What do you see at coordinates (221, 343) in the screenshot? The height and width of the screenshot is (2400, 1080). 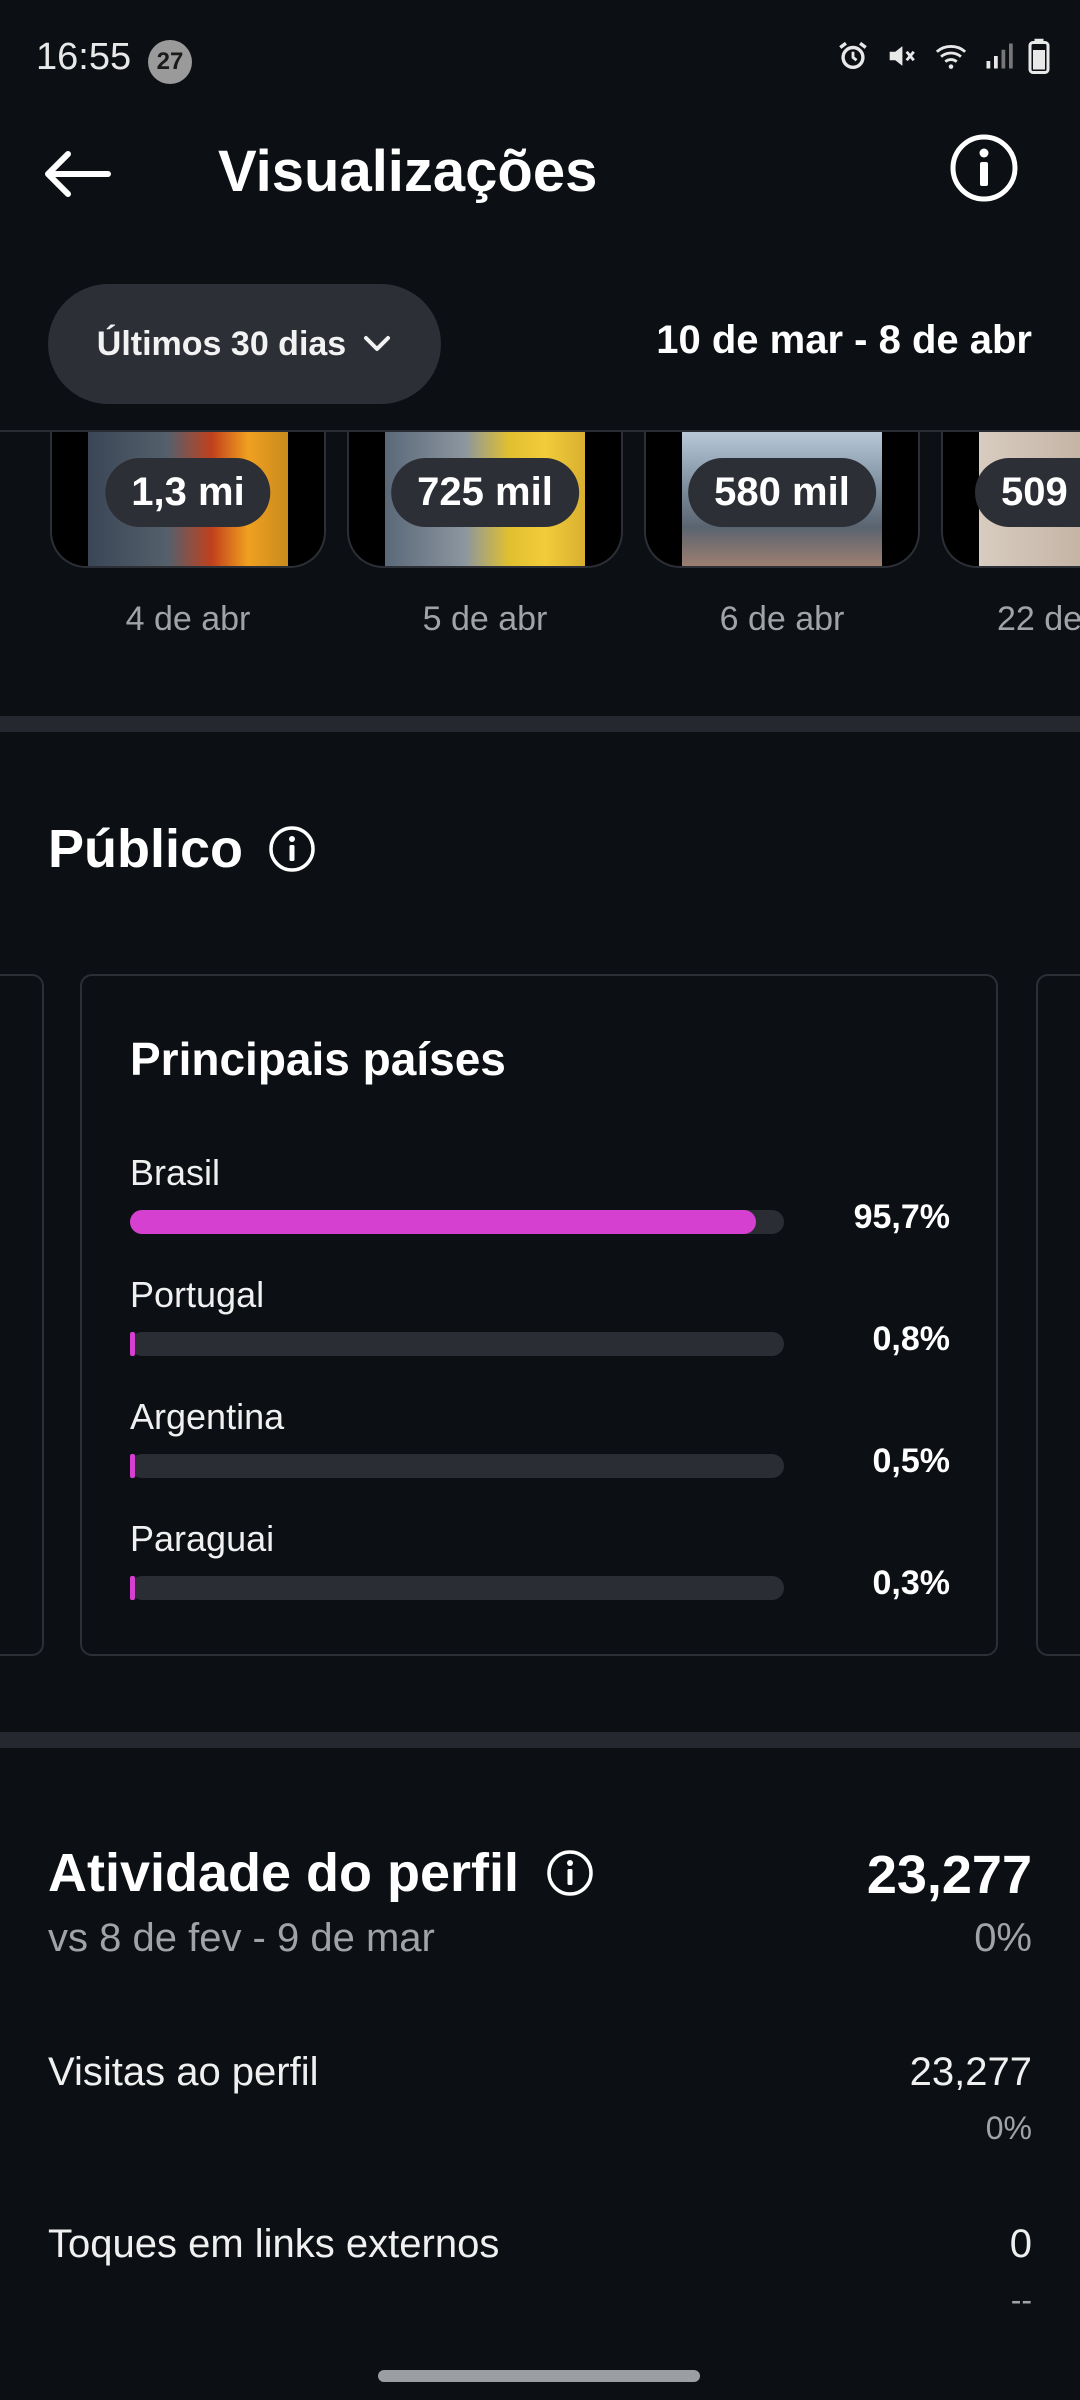 I see `range-label: Últimos 30 dias` at bounding box center [221, 343].